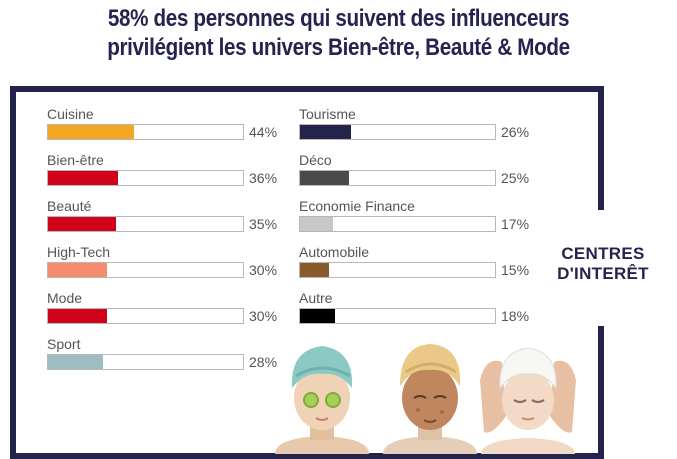 The height and width of the screenshot is (459, 677). Describe the element at coordinates (75, 160) in the screenshot. I see `bar-label: Bien-être` at that location.